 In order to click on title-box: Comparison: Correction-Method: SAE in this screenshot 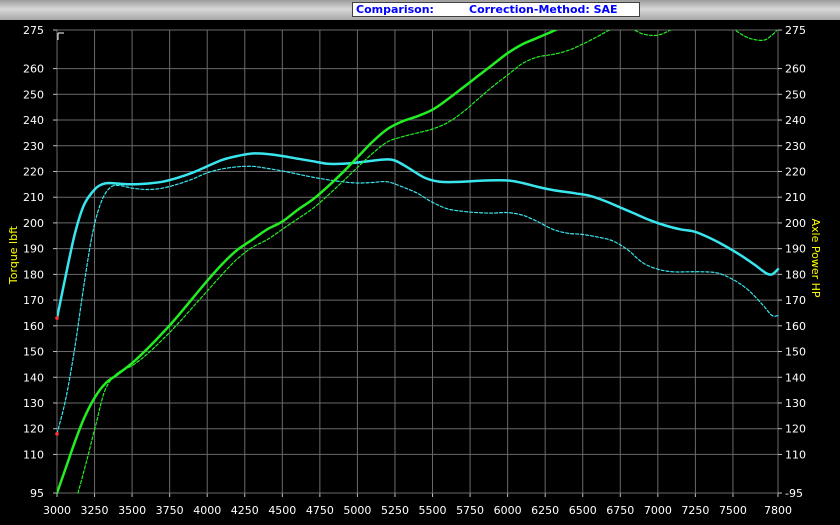, I will do `click(496, 9)`.